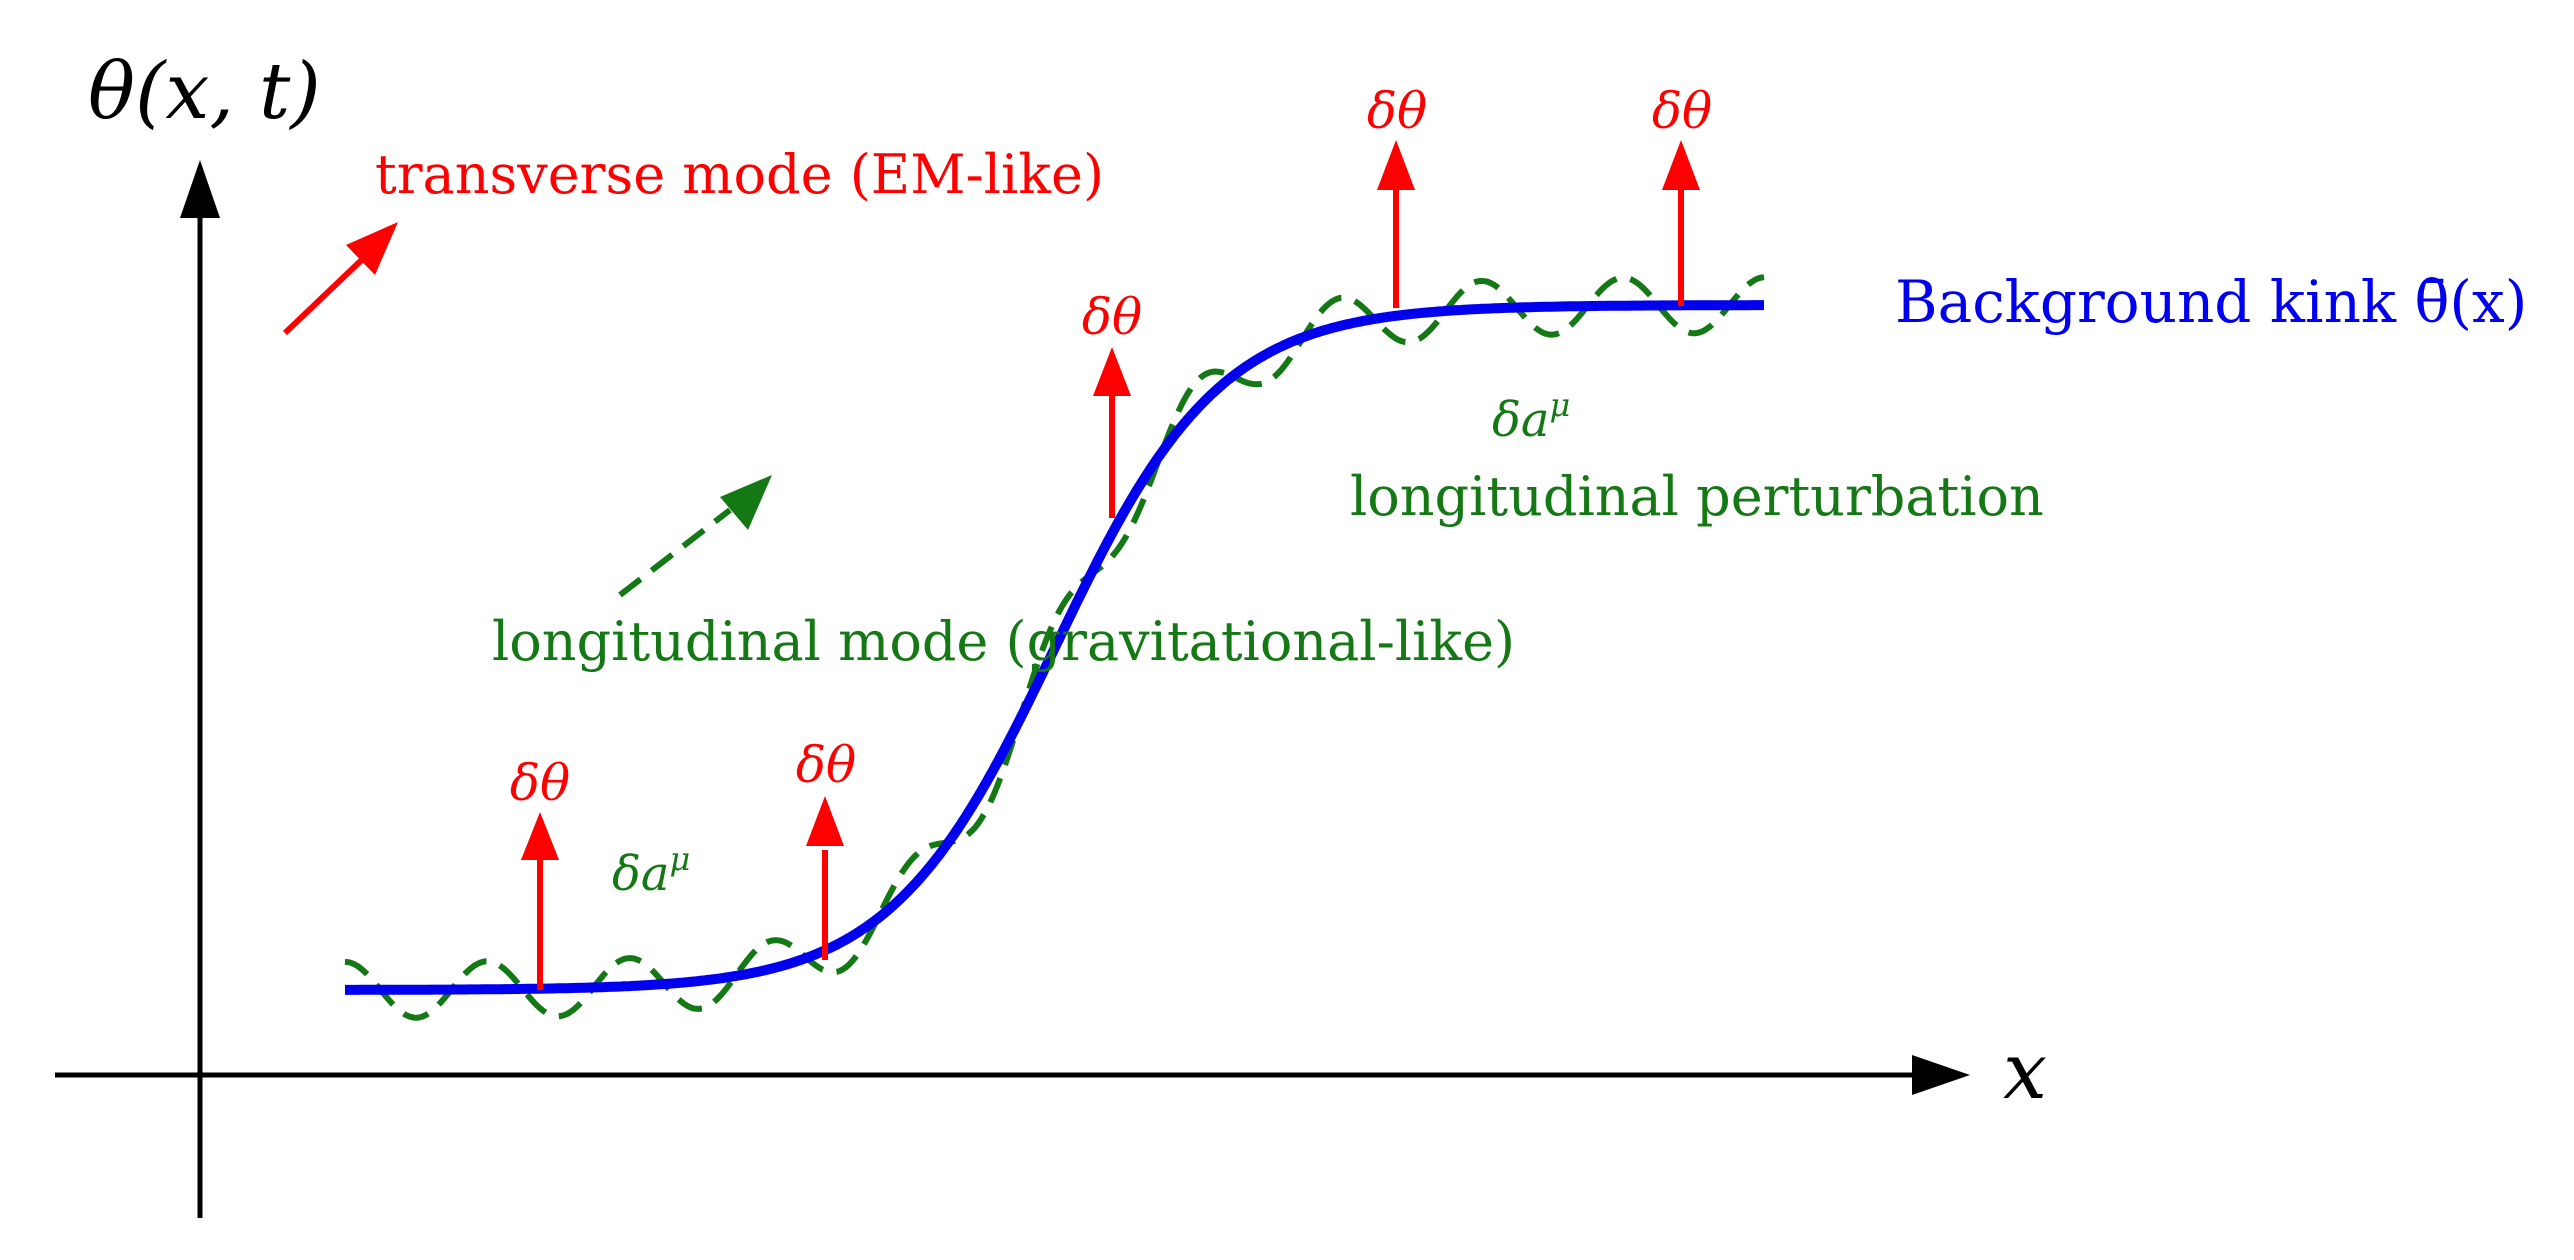 Image resolution: width=2574 pixels, height=1260 pixels. I want to click on transverse-arrowhead, so click(372, 248).